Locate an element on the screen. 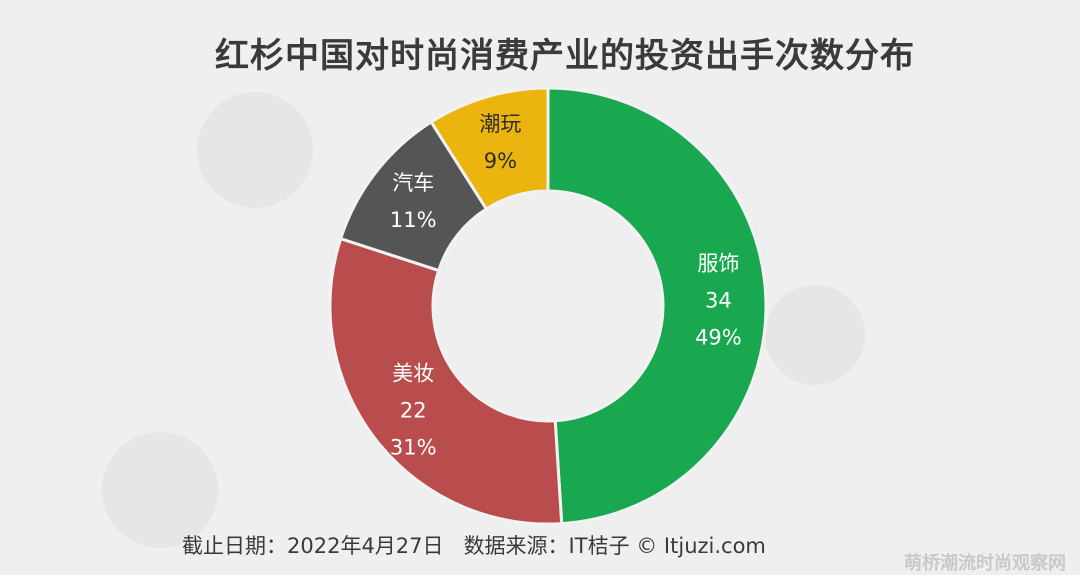  slice-潮玩 is located at coordinates (489, 148).